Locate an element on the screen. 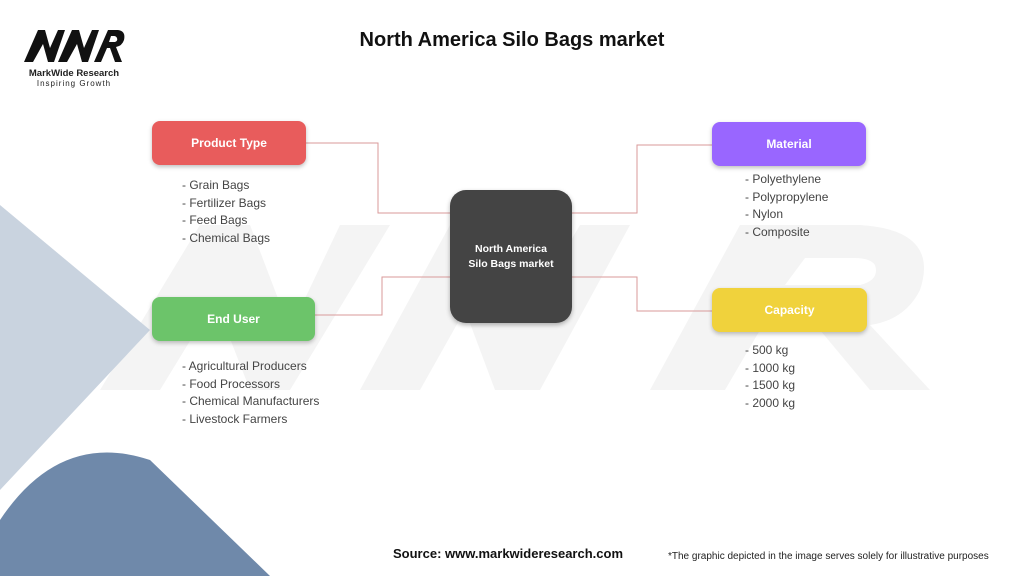 The width and height of the screenshot is (1024, 576). list-item: - Feed Bags is located at coordinates (215, 220).